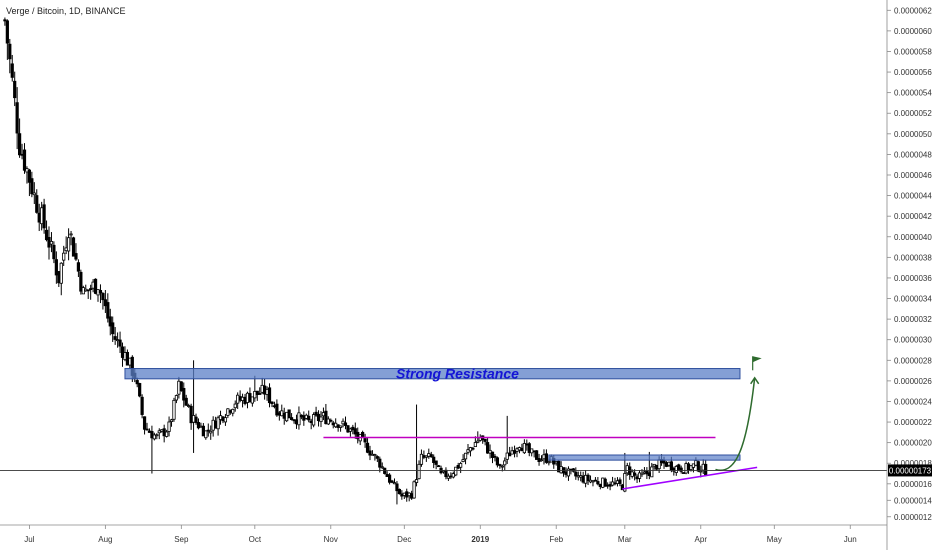  Describe the element at coordinates (480, 539) in the screenshot. I see `x-tick-label: 2019` at that location.